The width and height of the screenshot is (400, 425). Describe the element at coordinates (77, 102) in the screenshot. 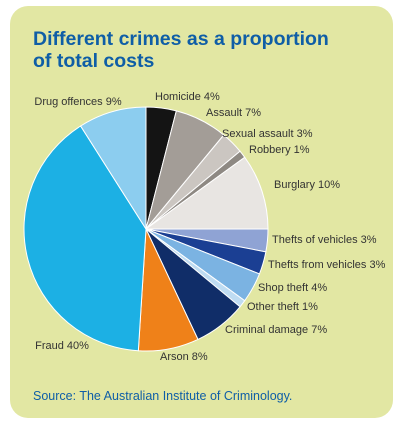

I see `label-drug-offences: Drug offences 9%` at that location.